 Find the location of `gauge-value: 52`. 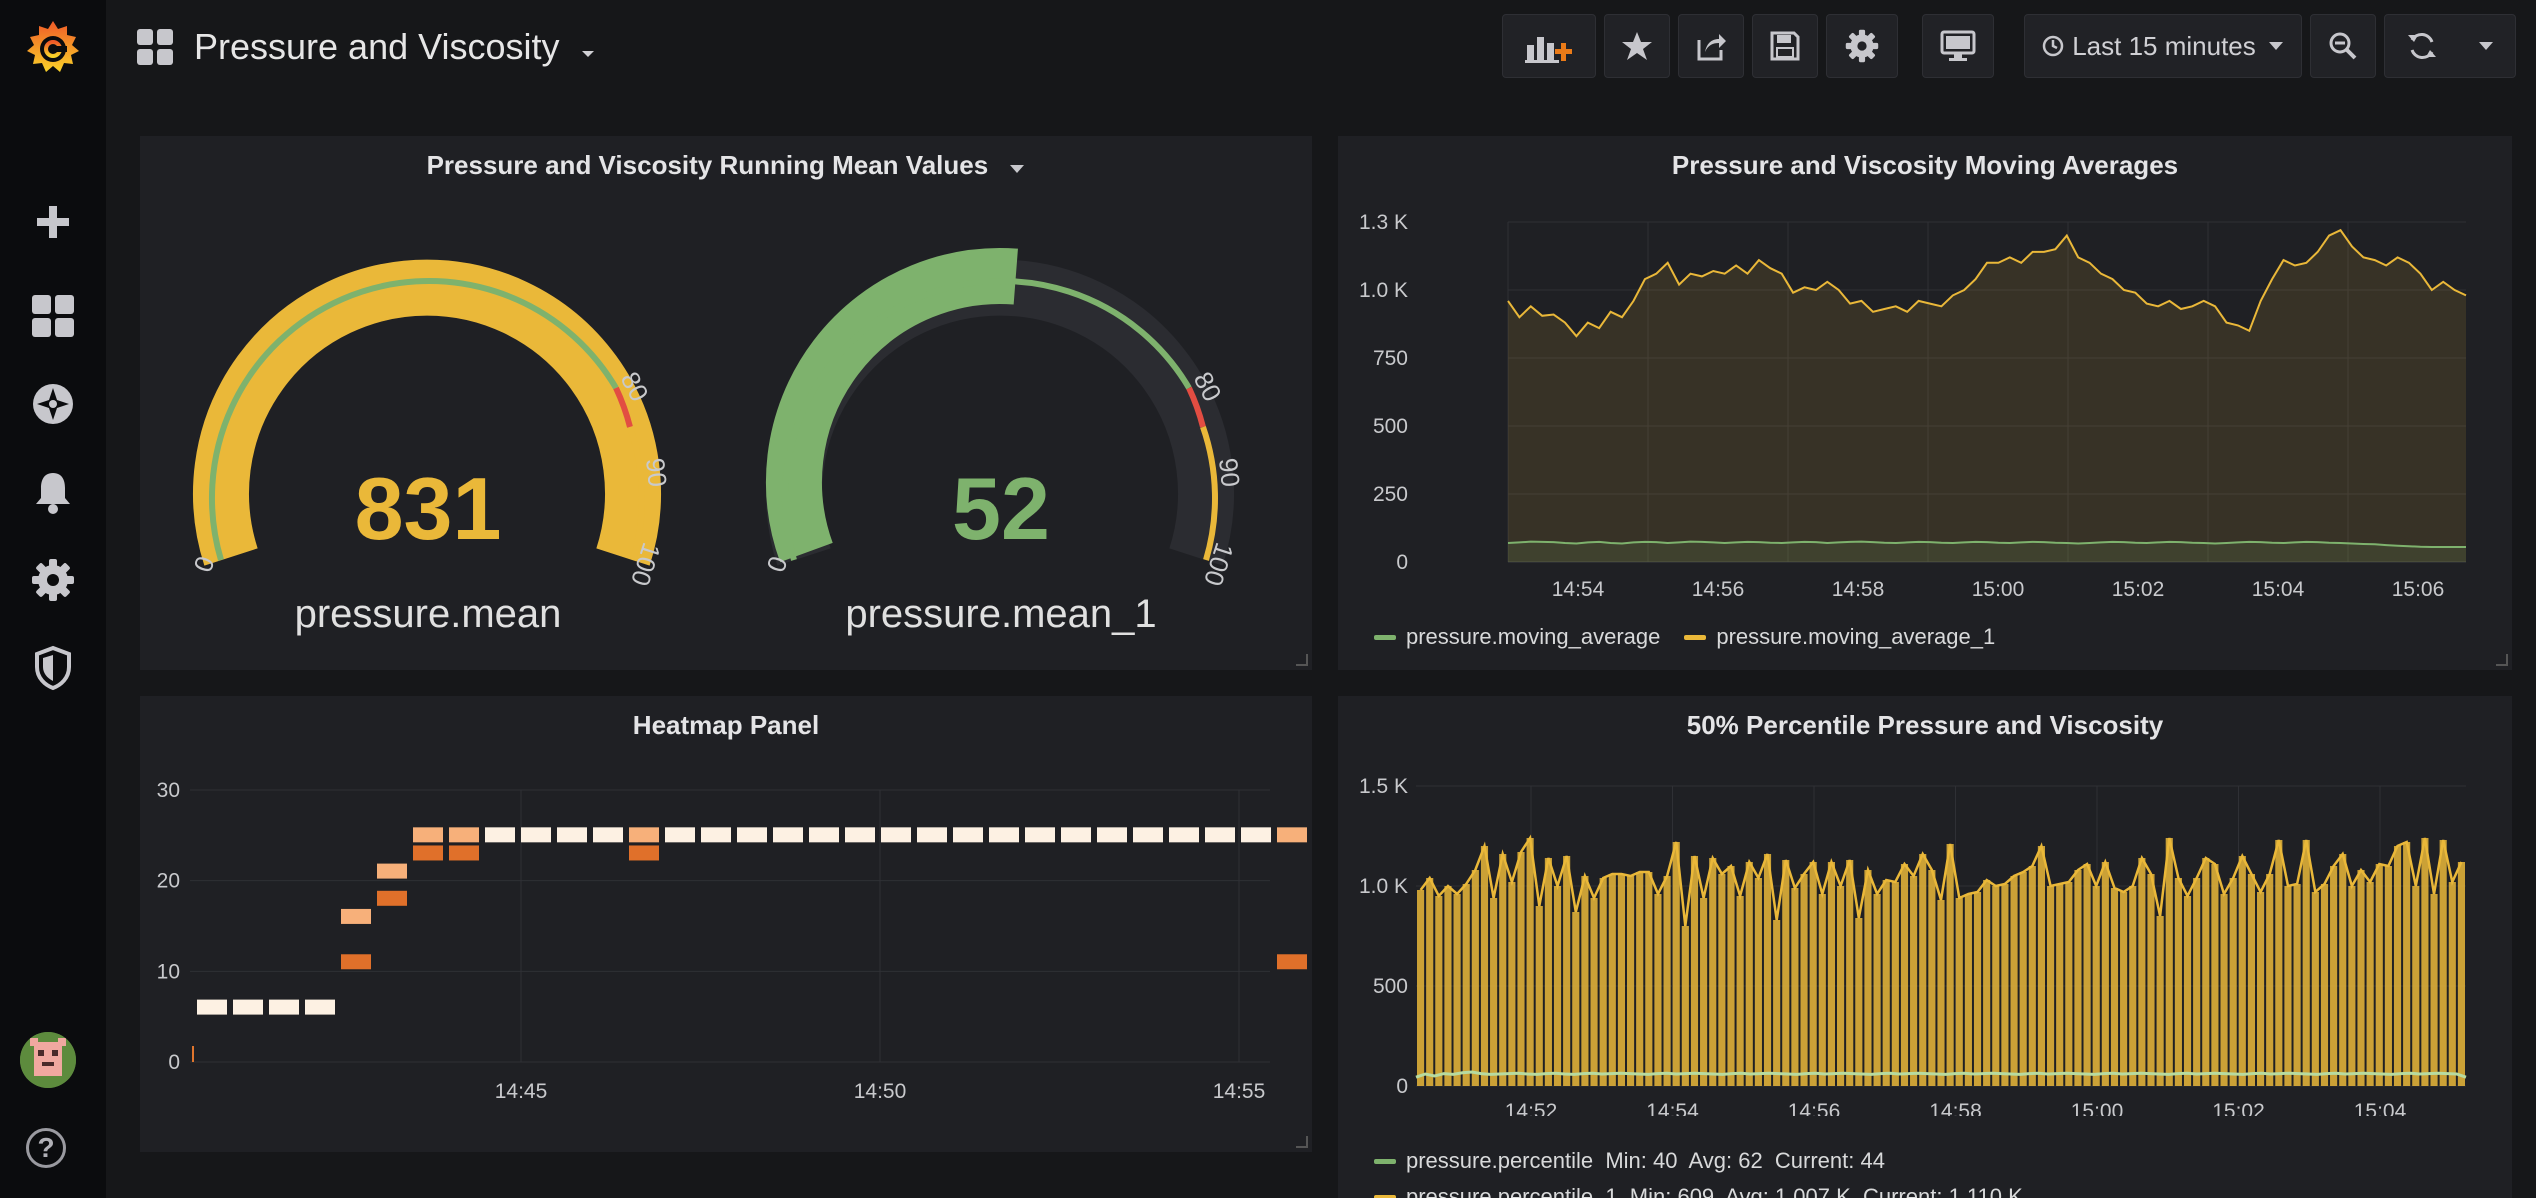

gauge-value: 52 is located at coordinates (1001, 508).